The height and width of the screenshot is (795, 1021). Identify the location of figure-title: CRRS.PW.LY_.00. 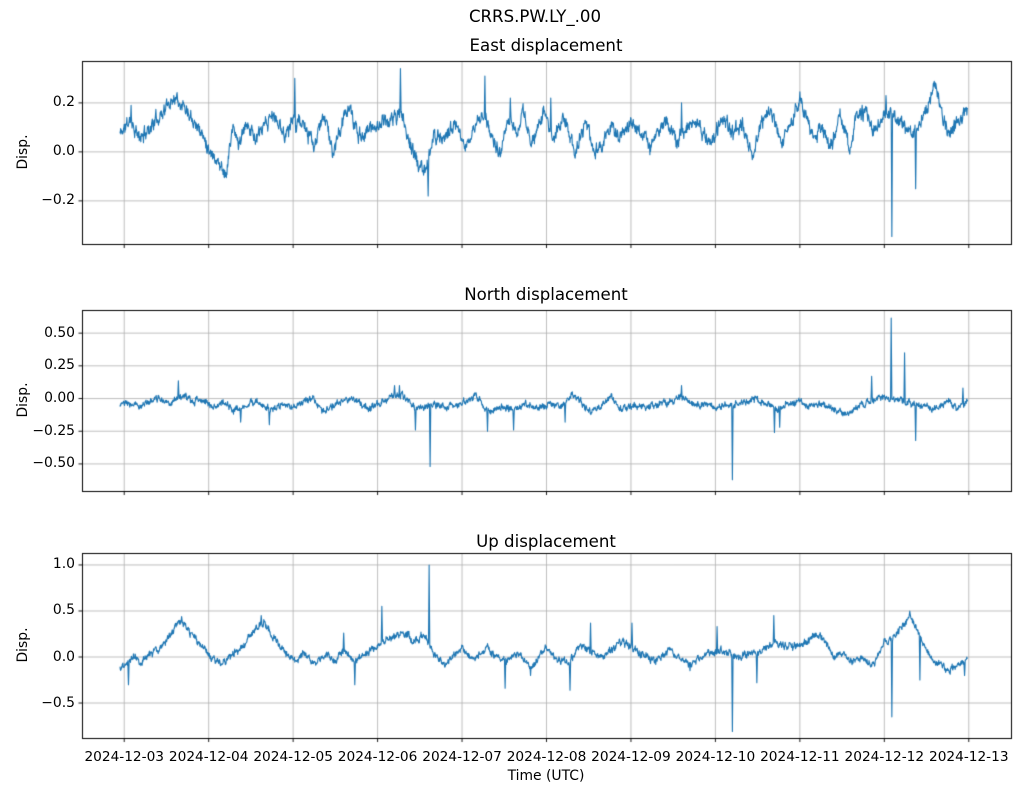
(535, 16).